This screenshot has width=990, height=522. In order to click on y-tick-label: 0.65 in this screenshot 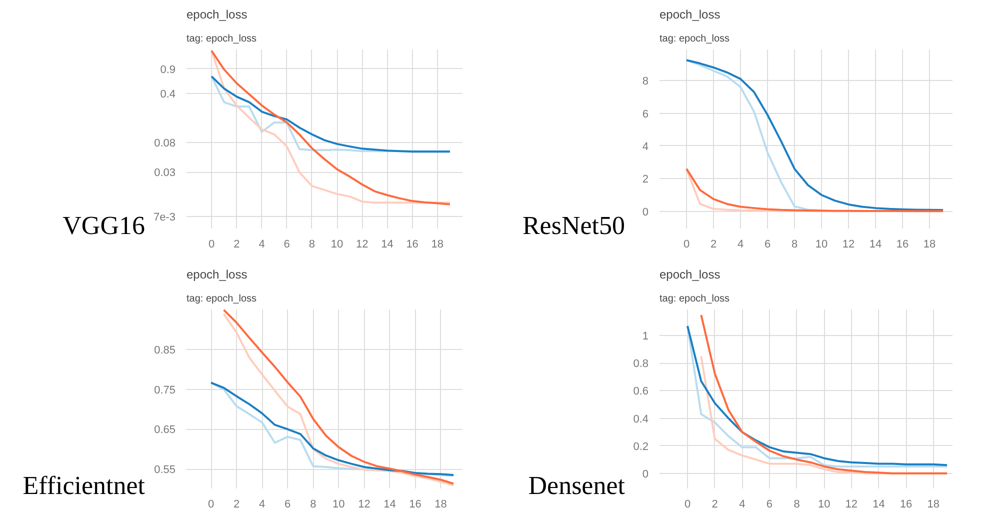, I will do `click(165, 430)`.